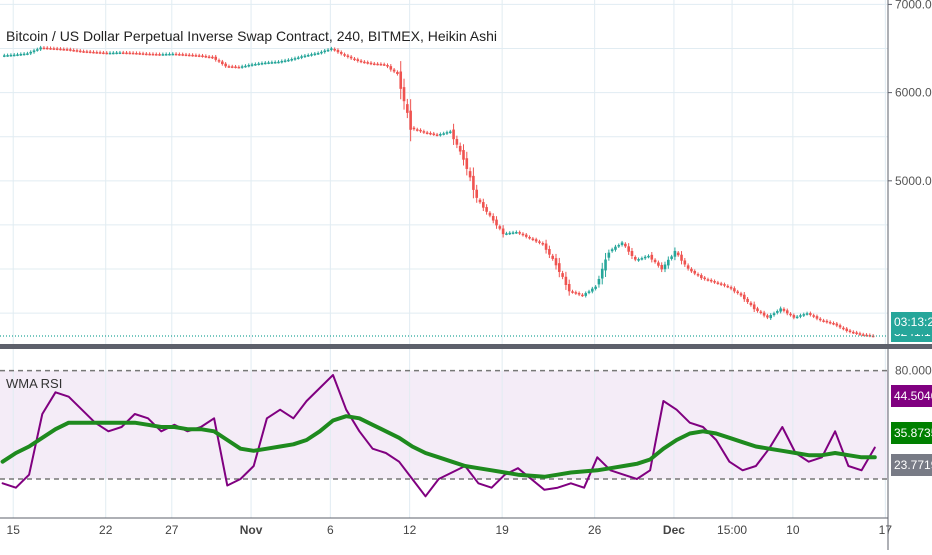  Describe the element at coordinates (911, 420) in the screenshot. I see `indicator-axis: 80.0000 44.5040 35.8735 23.7719` at that location.